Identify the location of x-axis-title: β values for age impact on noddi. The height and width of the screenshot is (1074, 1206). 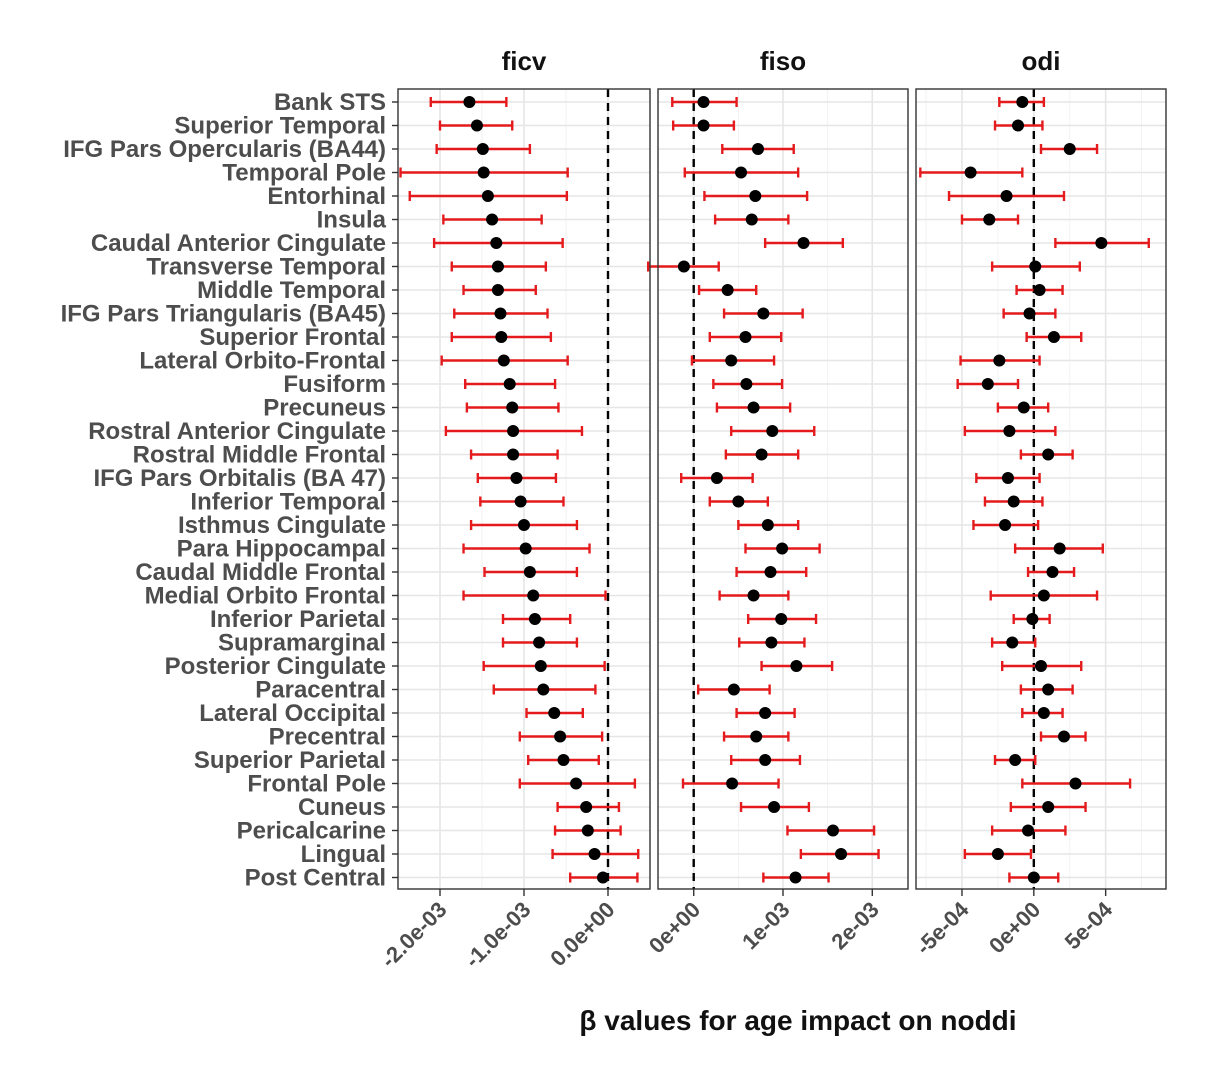
(797, 1020).